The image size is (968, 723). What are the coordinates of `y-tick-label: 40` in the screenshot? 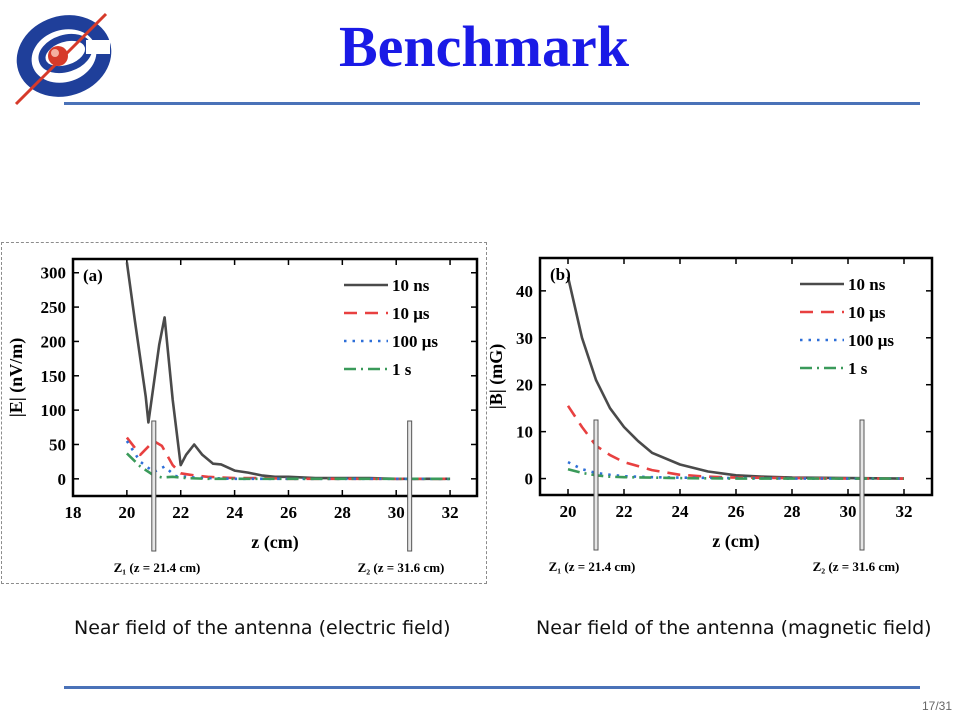 It's located at (524, 291).